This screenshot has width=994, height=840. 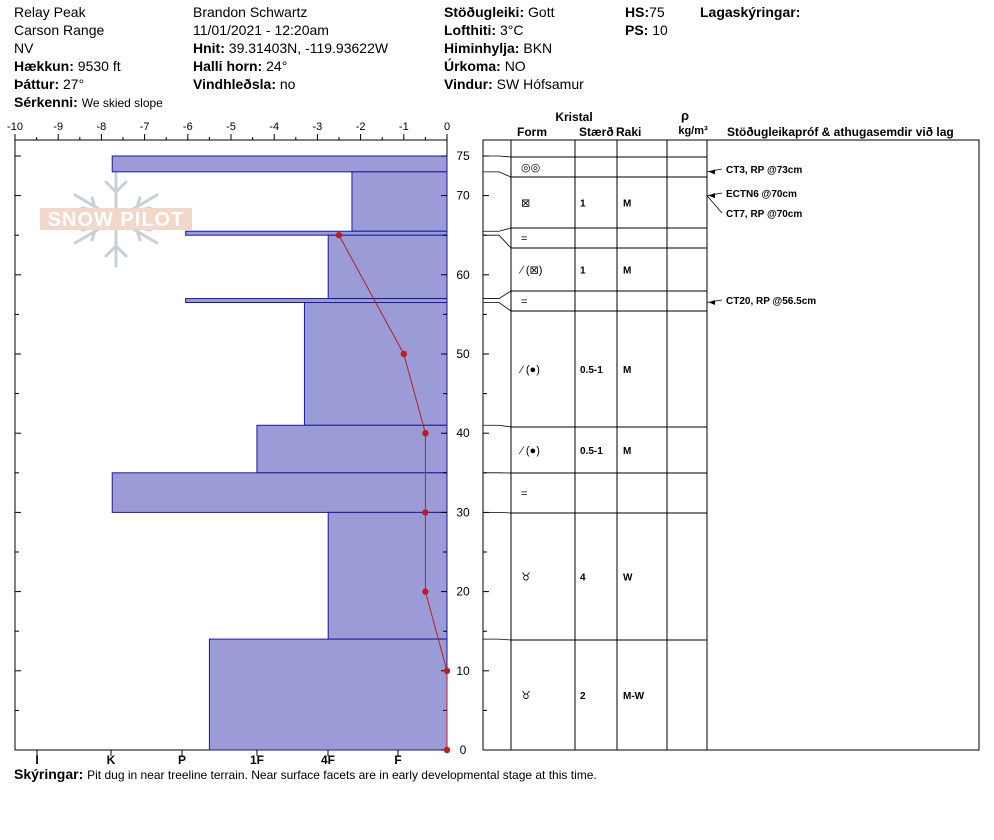 I want to click on hs-row: HS:75, so click(x=646, y=12).